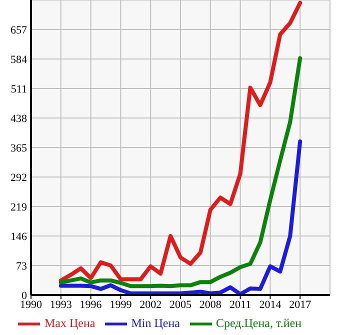  What do you see at coordinates (270, 304) in the screenshot?
I see `x-tick-label: 2014` at bounding box center [270, 304].